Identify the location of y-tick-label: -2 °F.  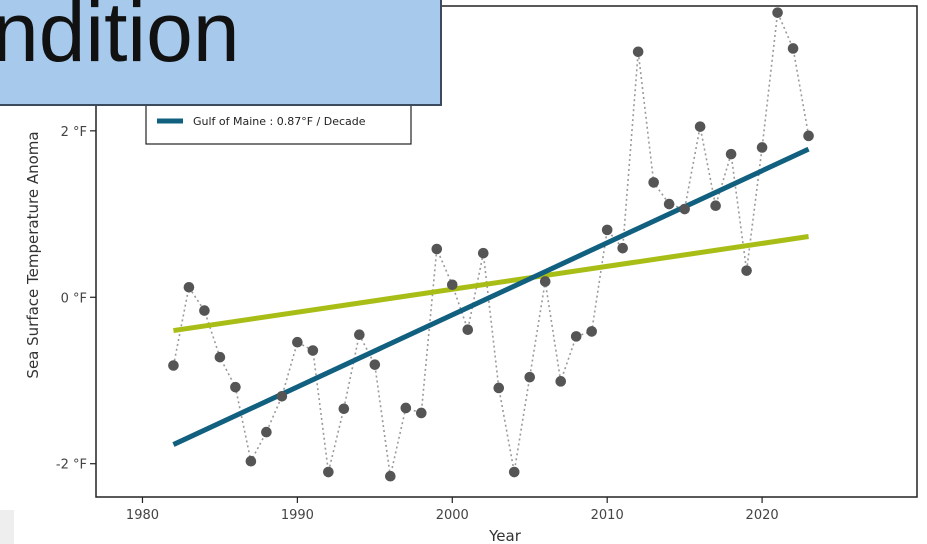
(71, 465).